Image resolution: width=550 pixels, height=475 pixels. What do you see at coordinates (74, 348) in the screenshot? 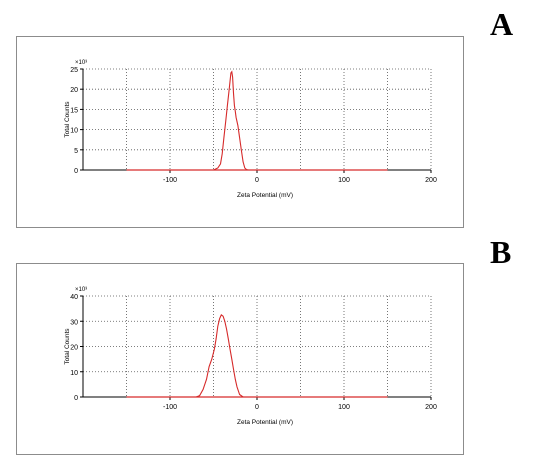
I see `chart-b-y-tick-label: 20` at bounding box center [74, 348].